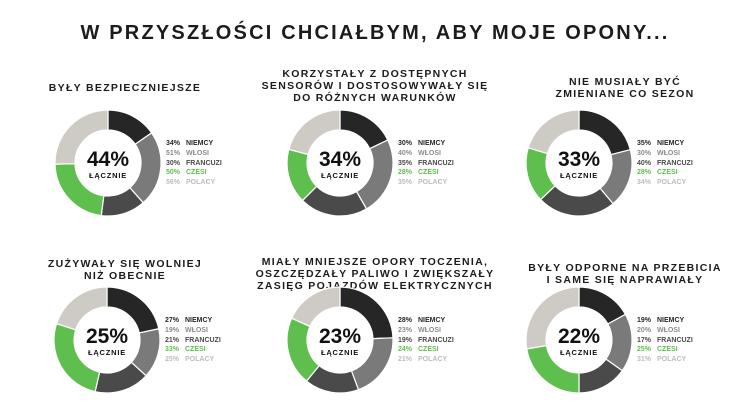  I want to click on legend-value: 51%, so click(173, 153).